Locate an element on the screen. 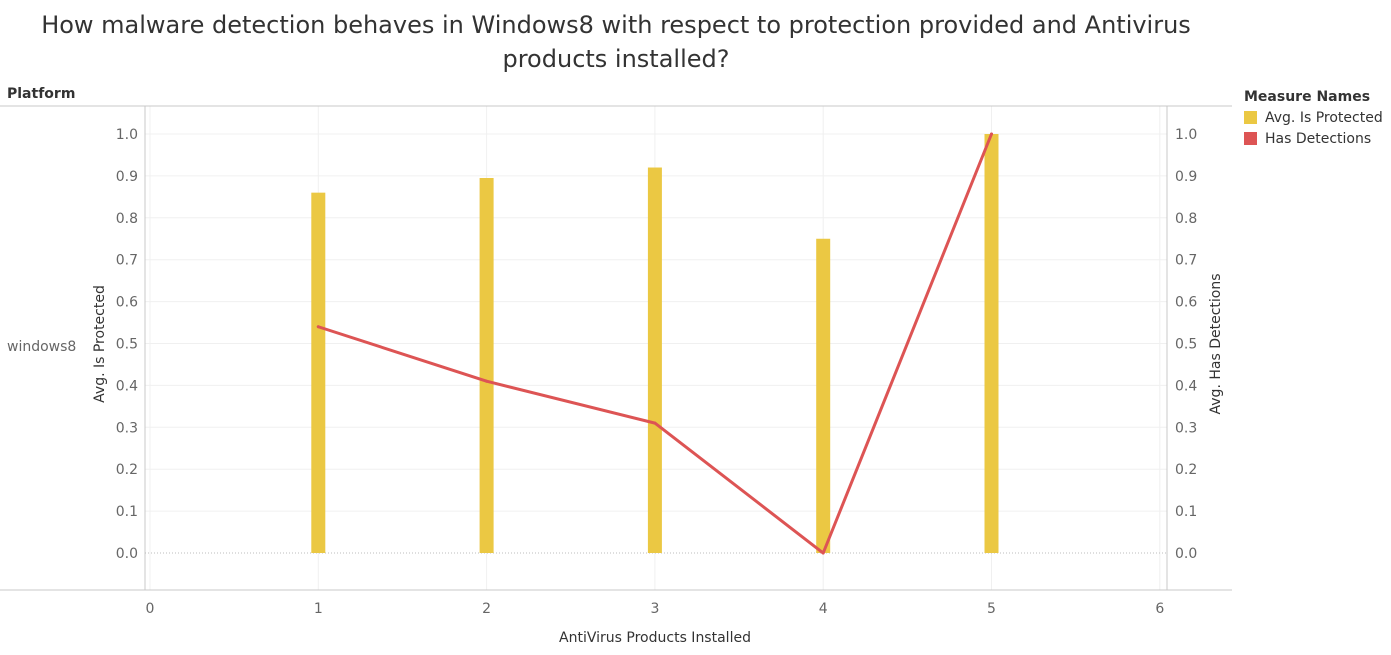 This screenshot has width=1391, height=655. y-left-tick-label: 0.1 is located at coordinates (127, 512).